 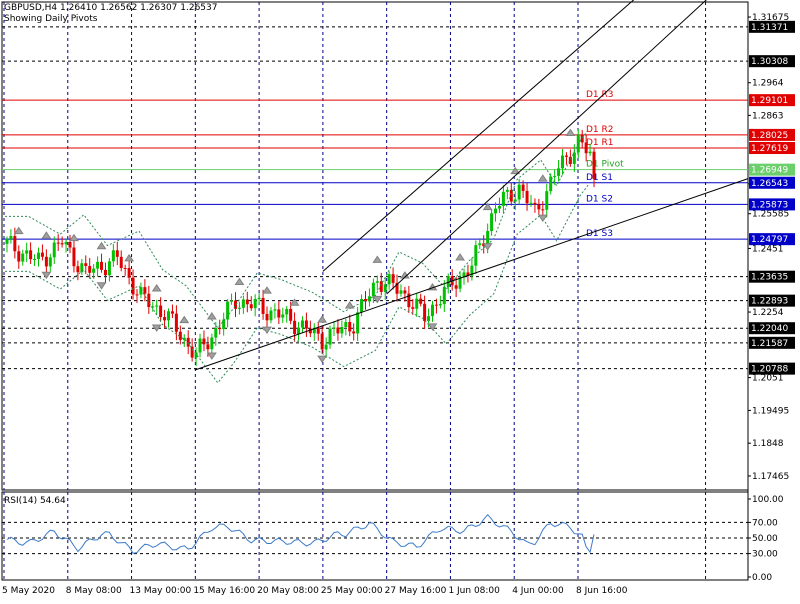 What do you see at coordinates (768, 500) in the screenshot?
I see `rsi-y-tick-label: 100.00` at bounding box center [768, 500].